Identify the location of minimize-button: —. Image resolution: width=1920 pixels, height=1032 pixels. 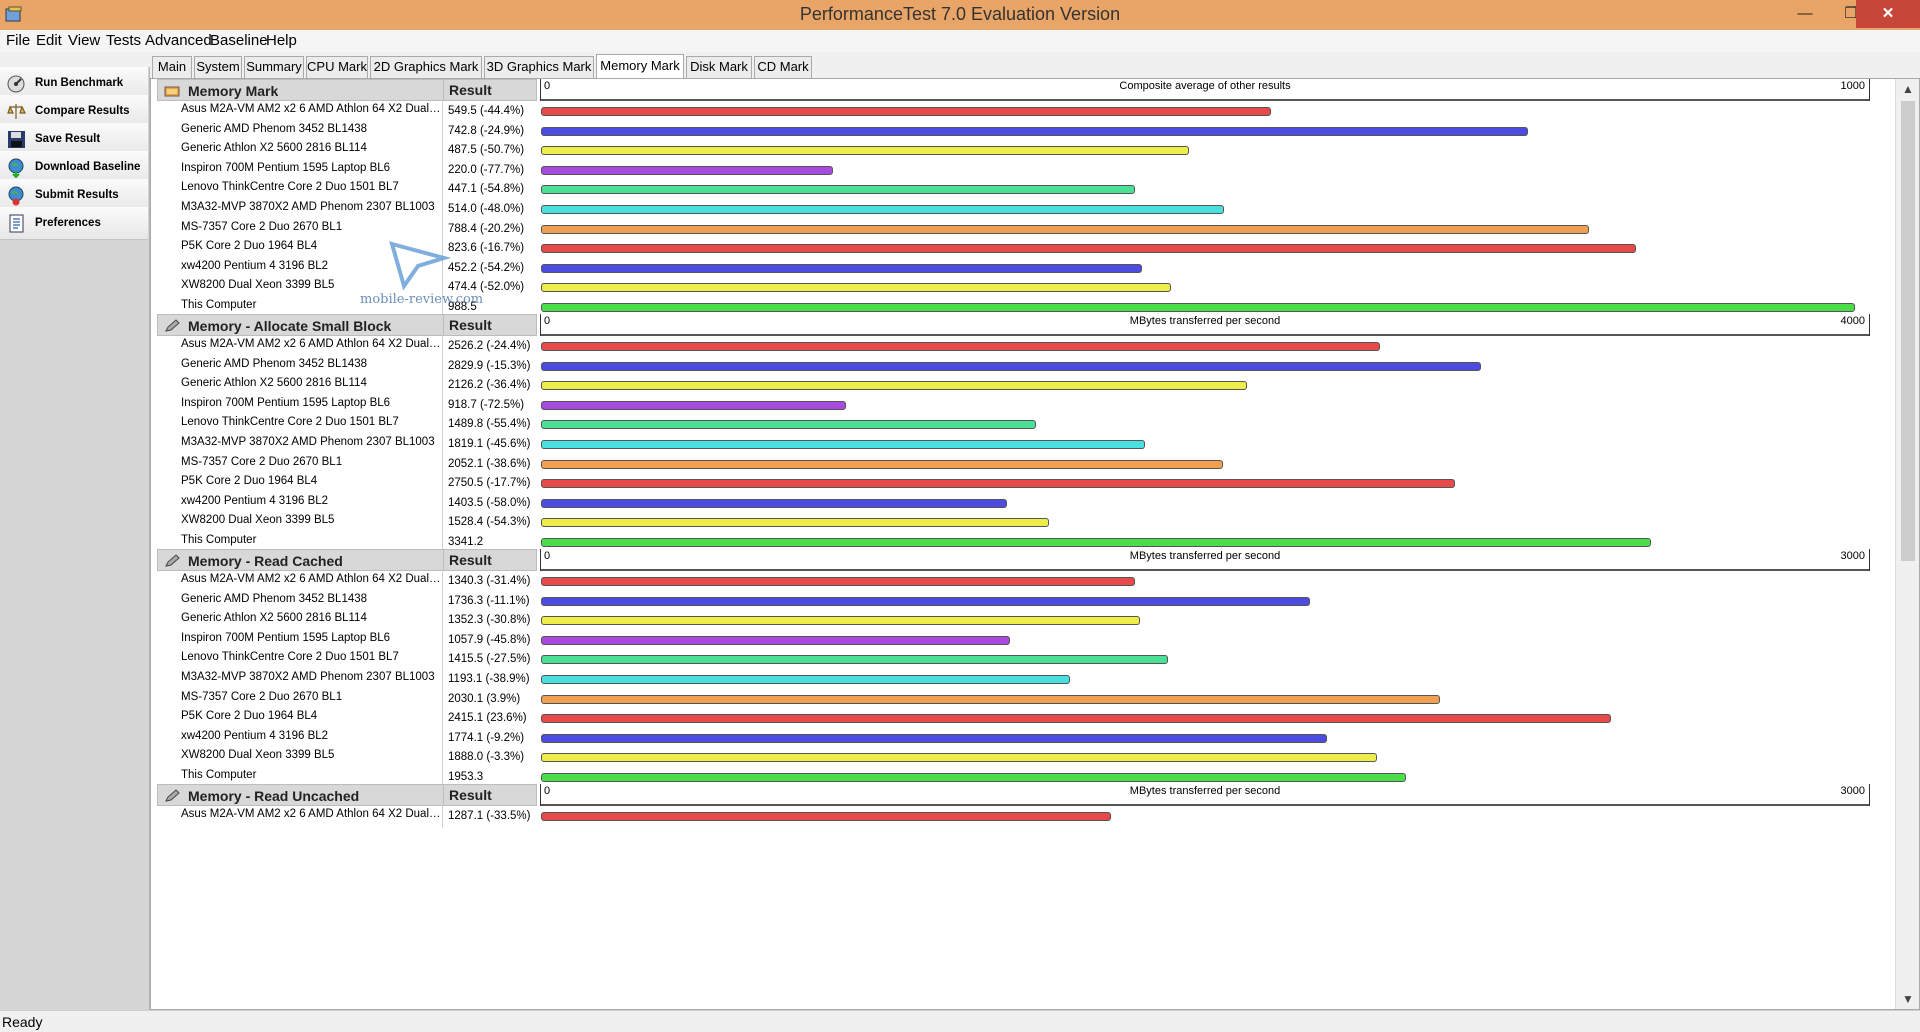
(1805, 13).